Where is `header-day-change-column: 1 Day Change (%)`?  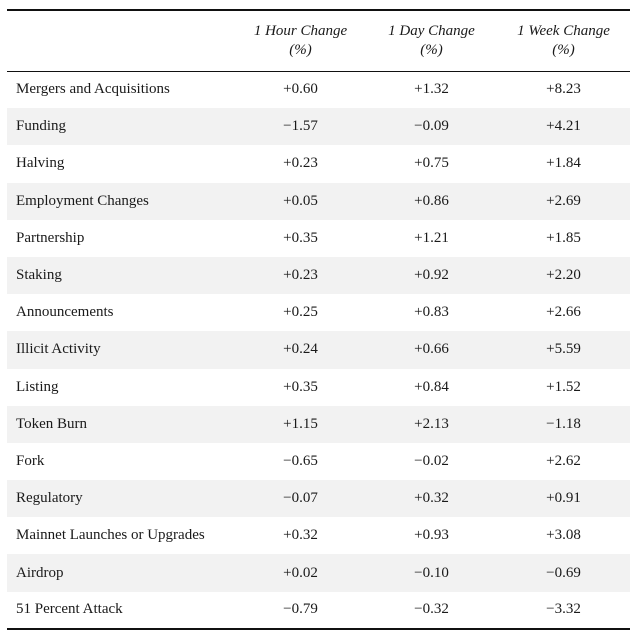 header-day-change-column: 1 Day Change (%) is located at coordinates (431, 40).